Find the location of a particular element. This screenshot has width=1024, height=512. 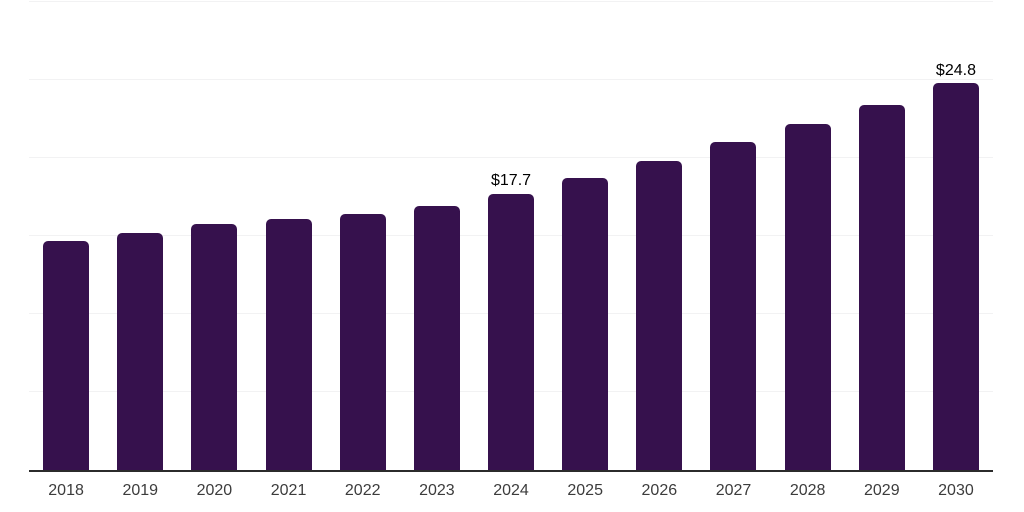

bar-2029 is located at coordinates (881, 287).